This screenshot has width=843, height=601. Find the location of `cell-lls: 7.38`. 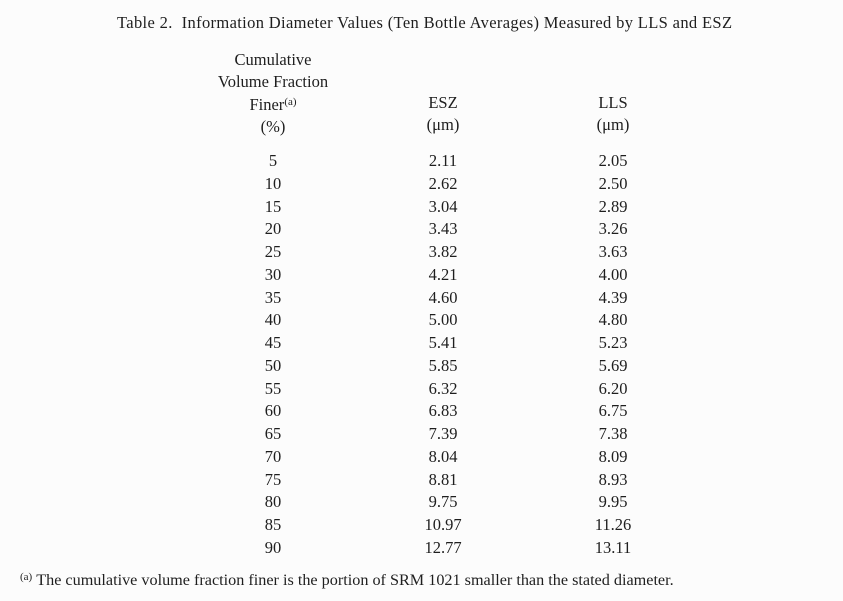

cell-lls: 7.38 is located at coordinates (613, 433).